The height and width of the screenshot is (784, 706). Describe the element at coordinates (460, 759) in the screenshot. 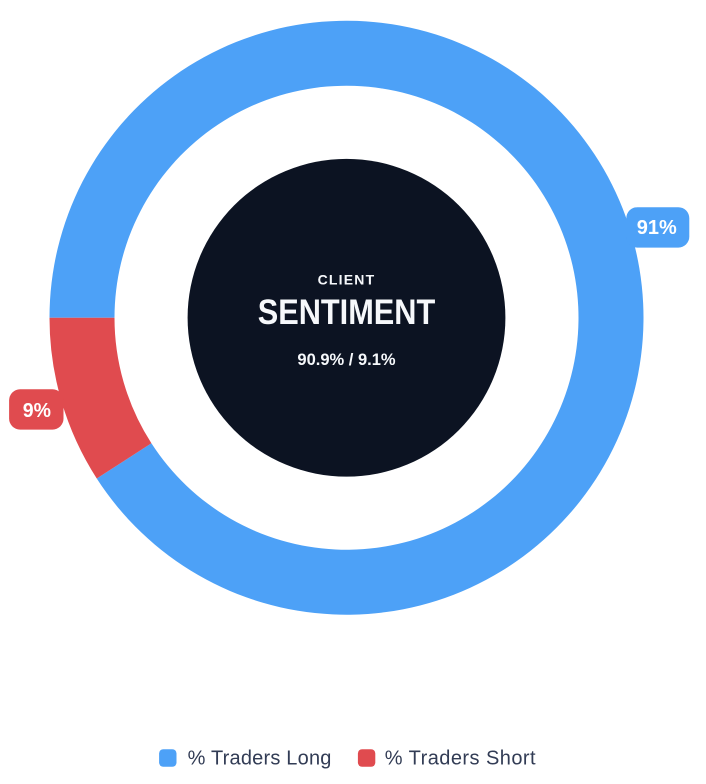

I see `svg-text: % Traders Short` at that location.